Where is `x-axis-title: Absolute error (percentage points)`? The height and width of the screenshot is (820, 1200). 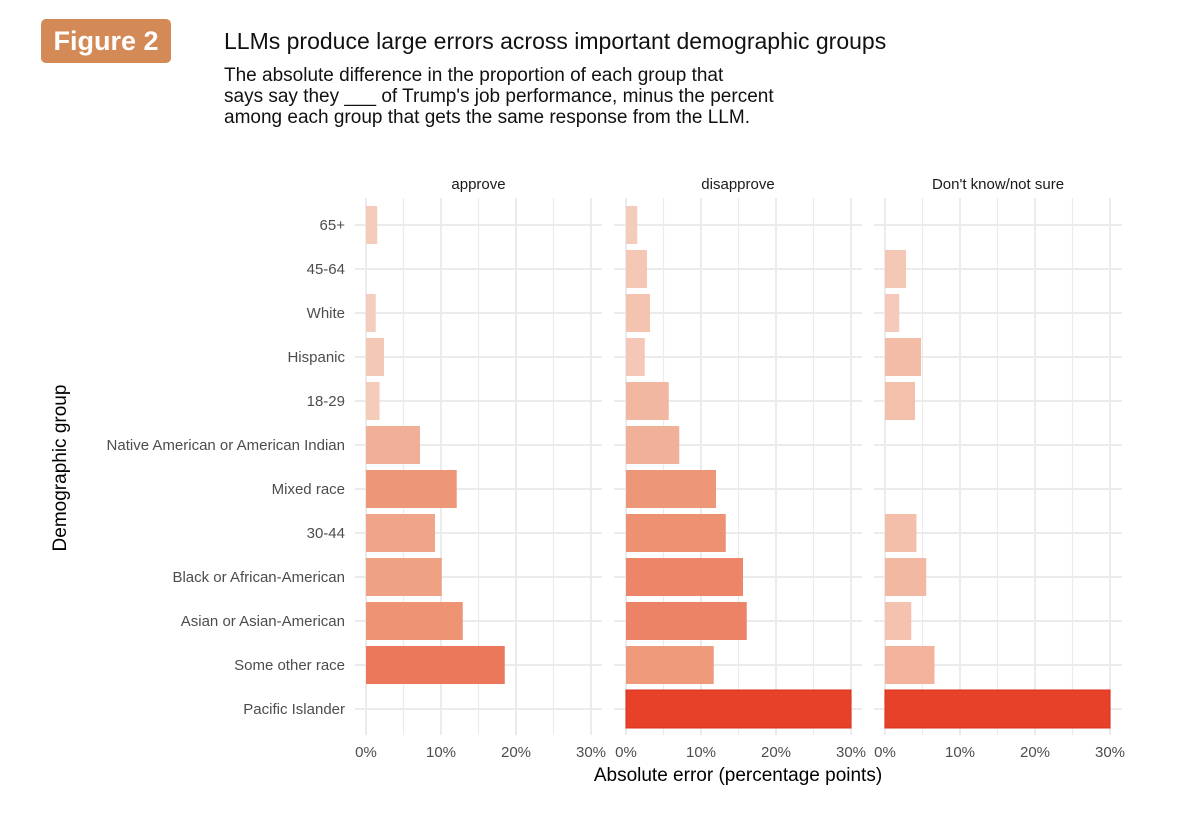 x-axis-title: Absolute error (percentage points) is located at coordinates (738, 775).